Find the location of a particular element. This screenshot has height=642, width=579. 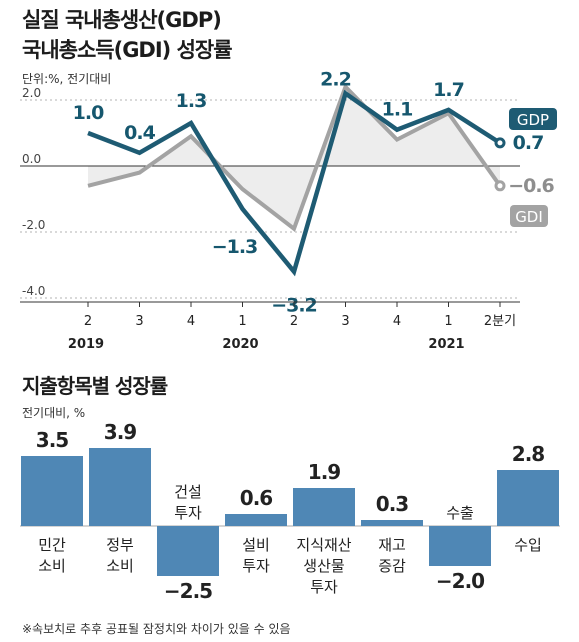

gdi-data-label: −0.6 is located at coordinates (531, 186).